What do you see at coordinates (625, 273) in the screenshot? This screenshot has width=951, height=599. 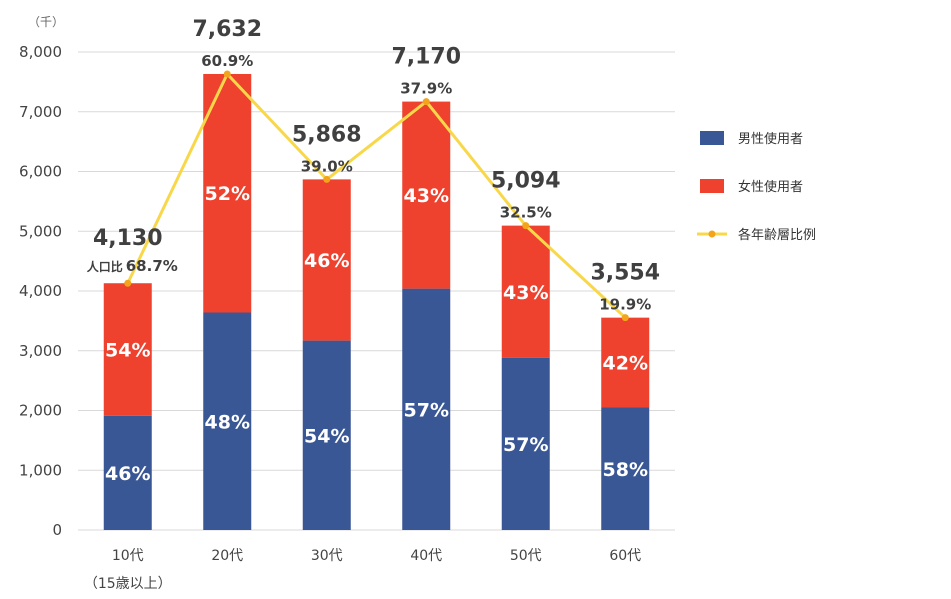 I see `total-label: 3,554` at bounding box center [625, 273].